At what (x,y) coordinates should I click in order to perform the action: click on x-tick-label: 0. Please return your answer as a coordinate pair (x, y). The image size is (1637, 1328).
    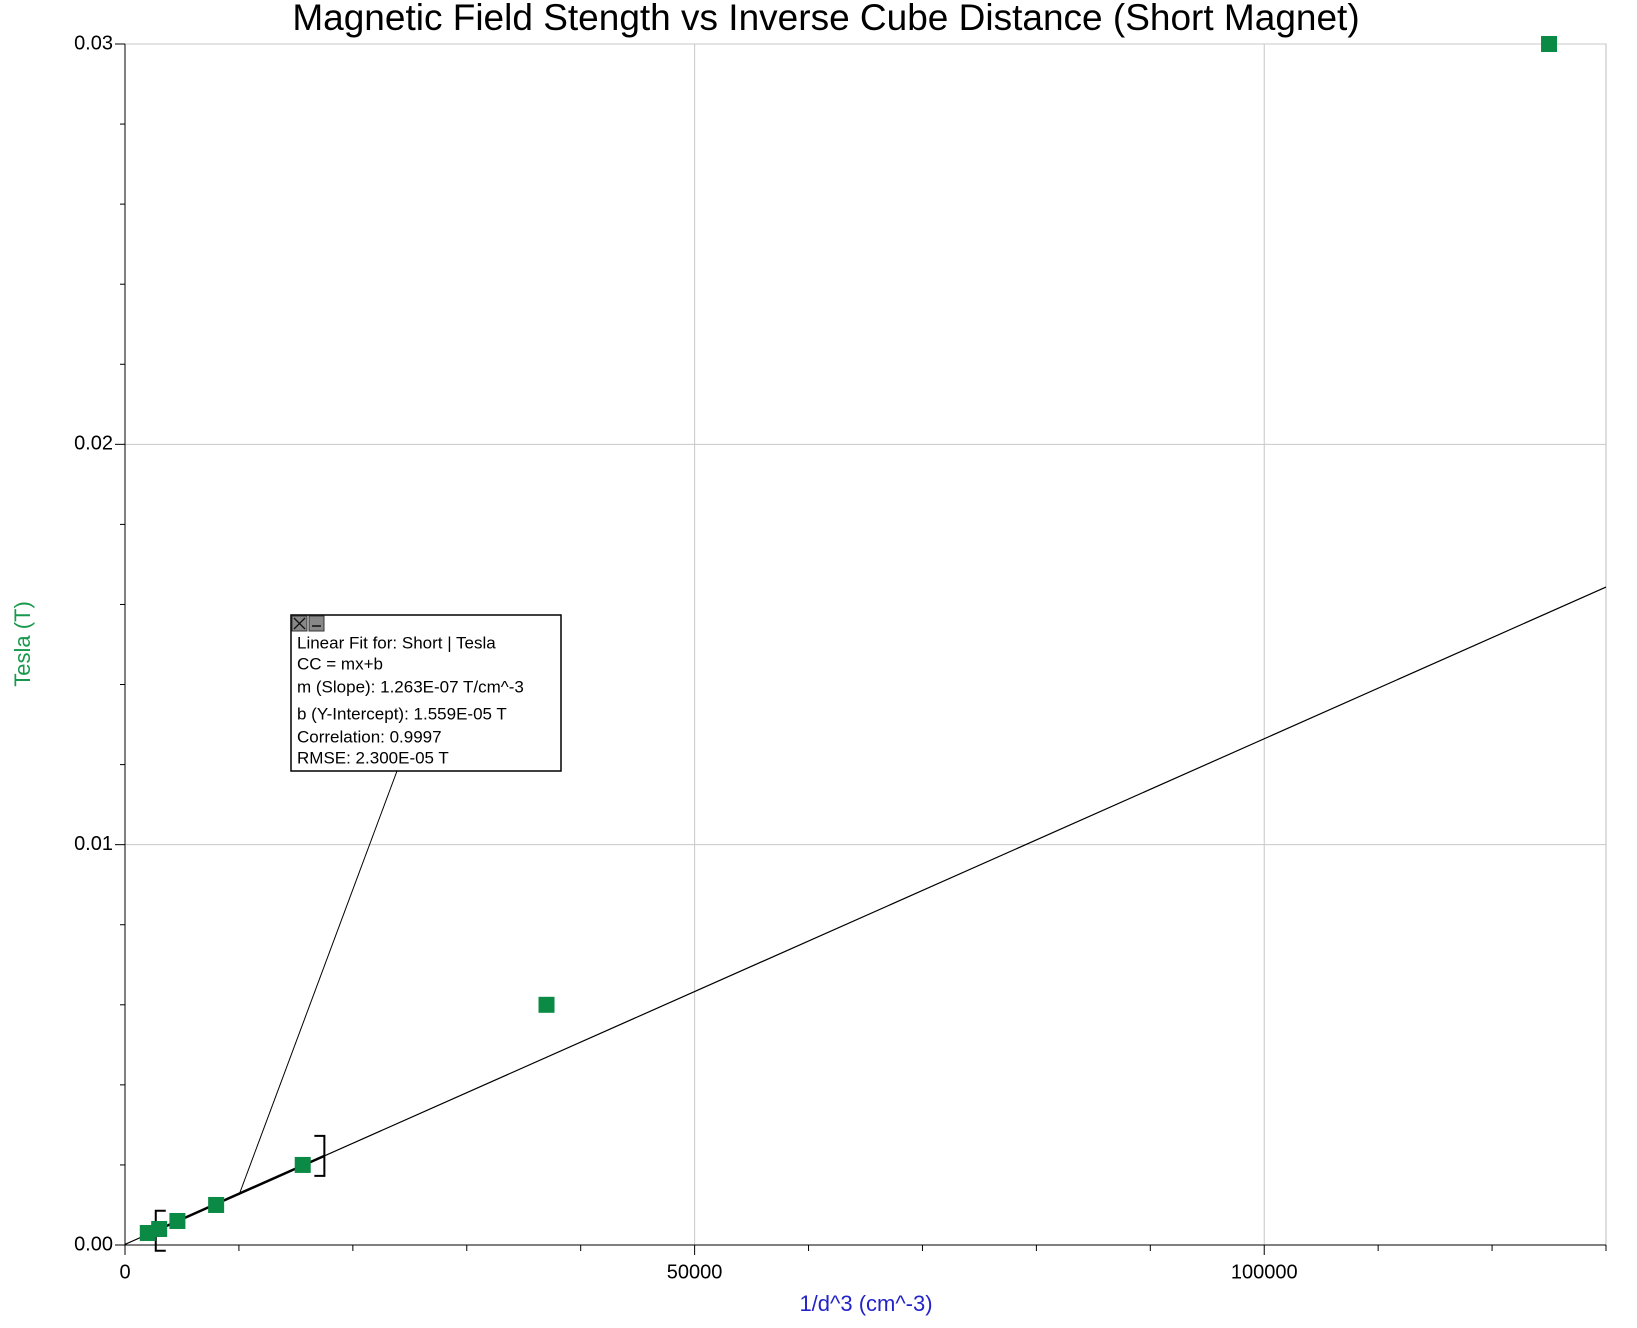
    Looking at the image, I should click on (124, 1272).